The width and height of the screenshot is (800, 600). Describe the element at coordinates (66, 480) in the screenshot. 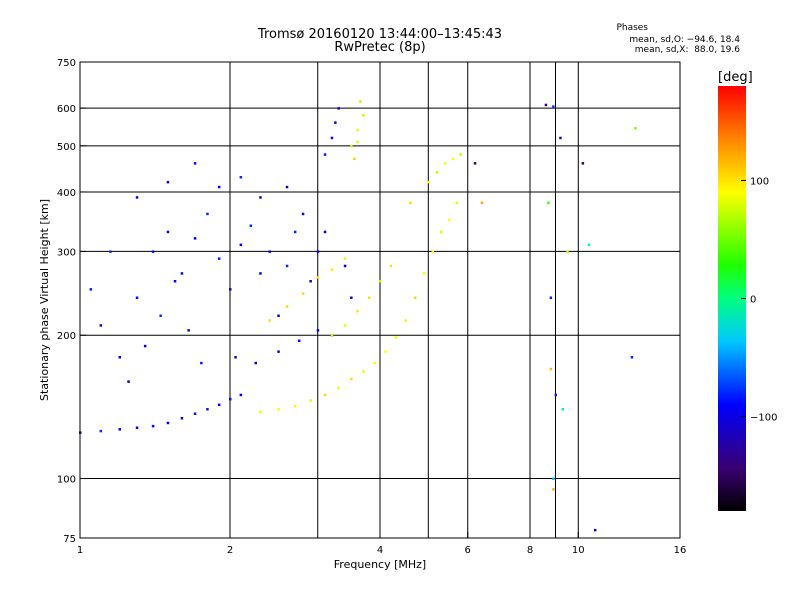

I see `y-tick-label: 100` at that location.